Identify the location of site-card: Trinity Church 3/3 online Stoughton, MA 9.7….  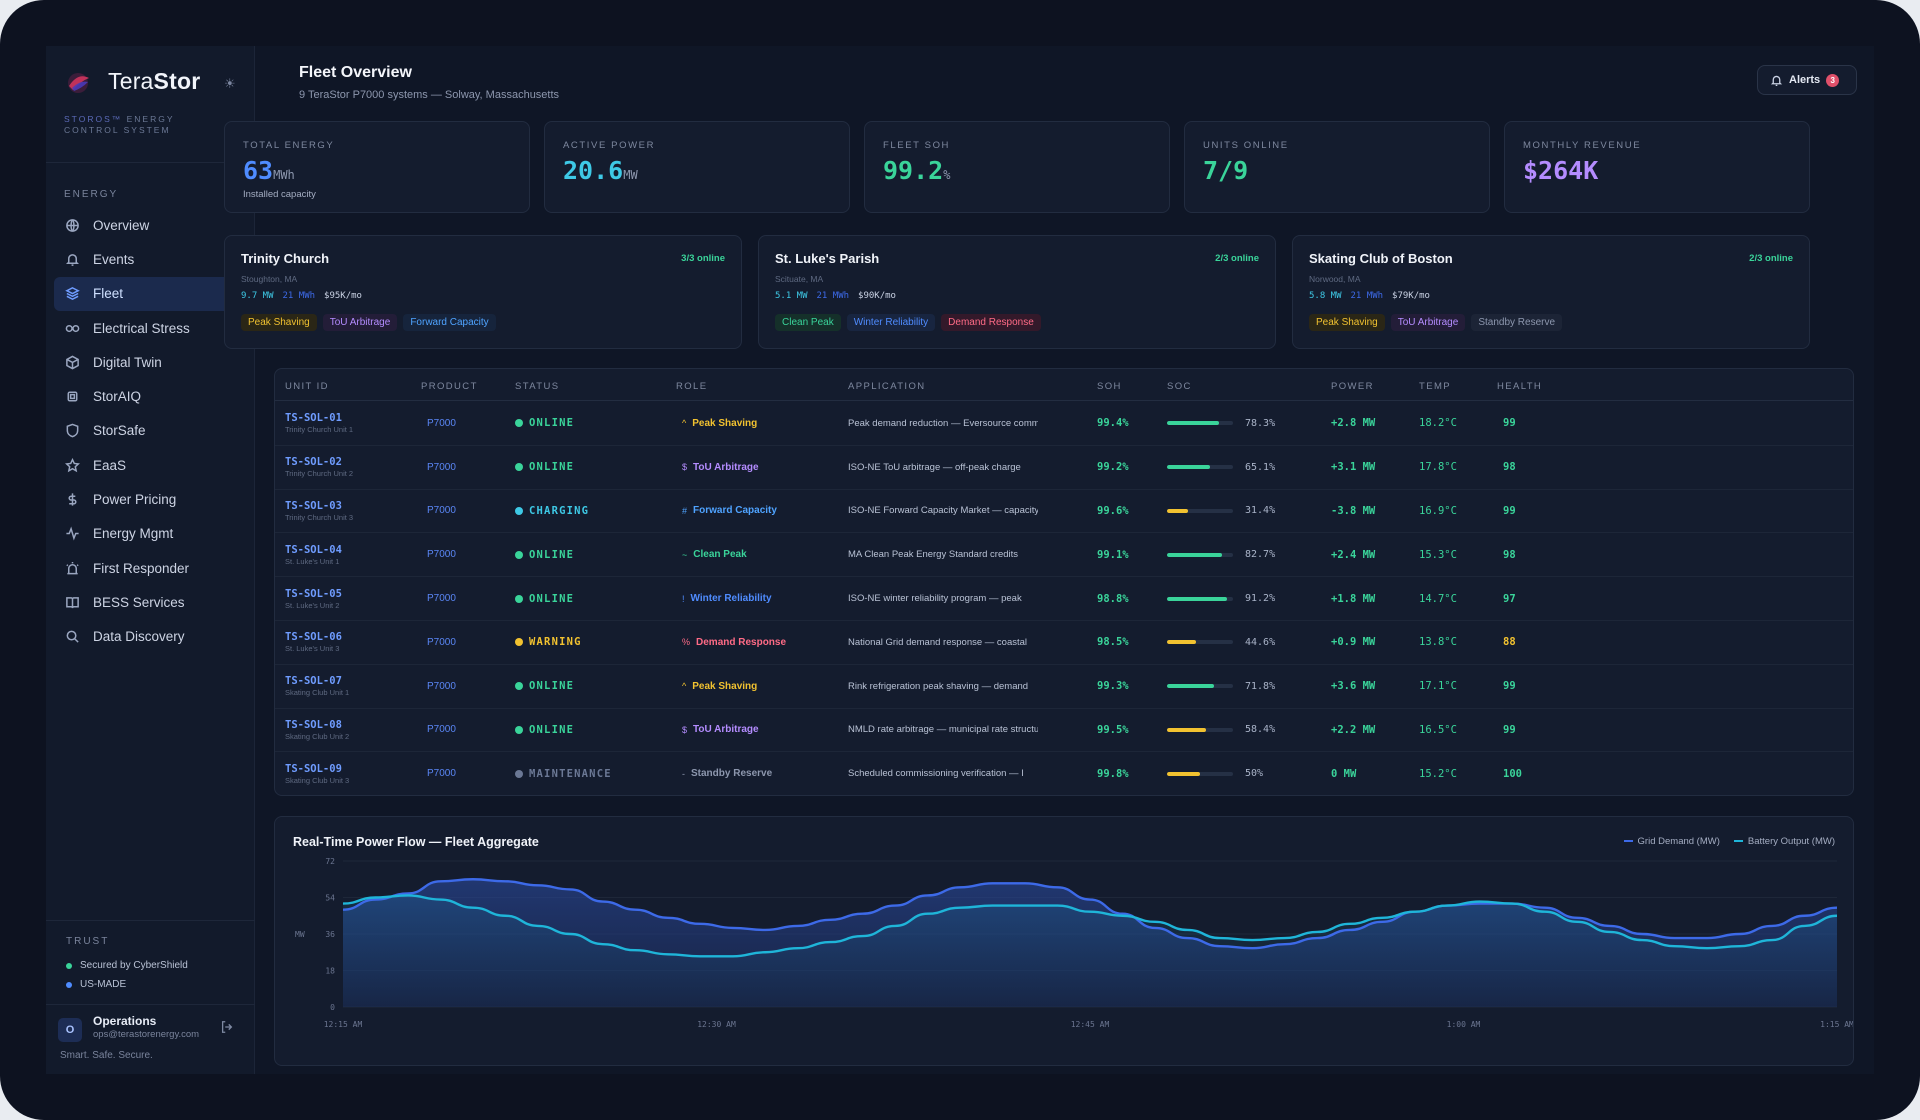
(483, 292).